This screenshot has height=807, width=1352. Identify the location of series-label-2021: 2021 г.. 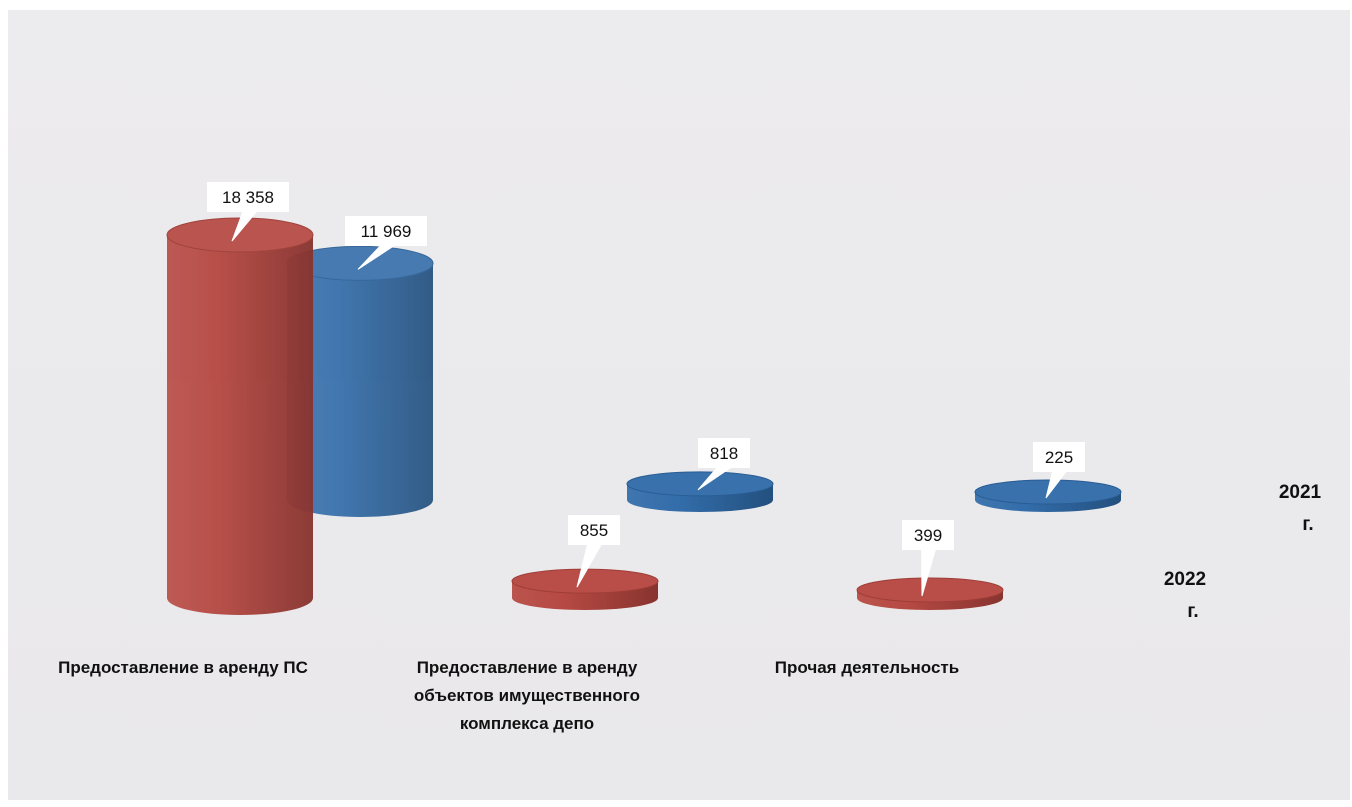
(1300, 508).